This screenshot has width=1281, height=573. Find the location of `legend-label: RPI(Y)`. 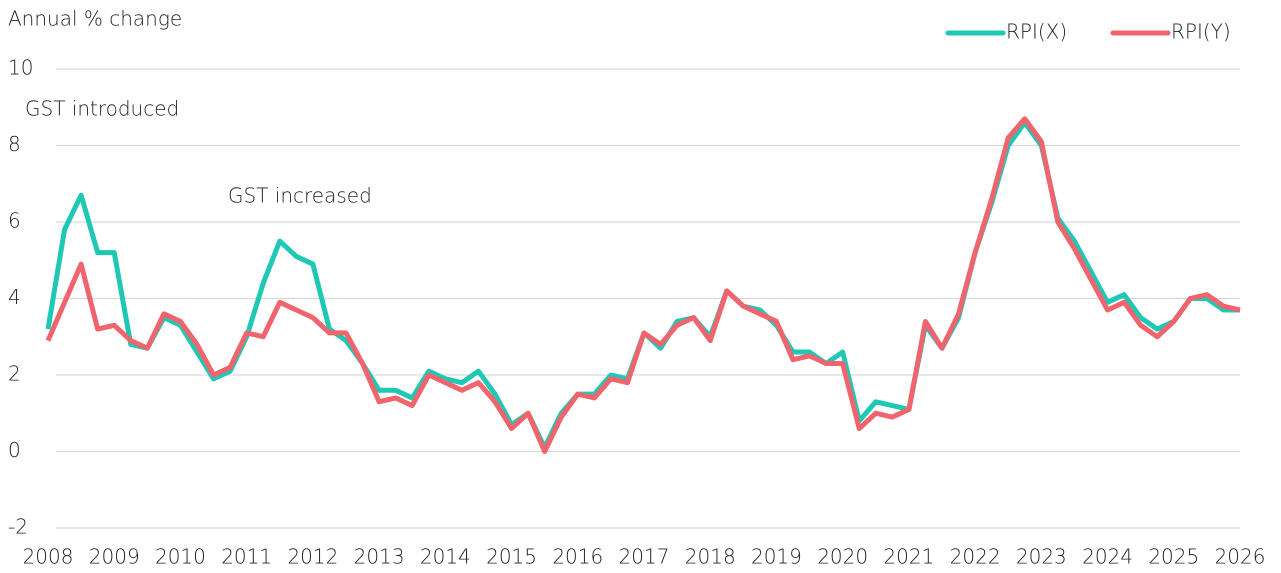

legend-label: RPI(Y) is located at coordinates (1201, 32).